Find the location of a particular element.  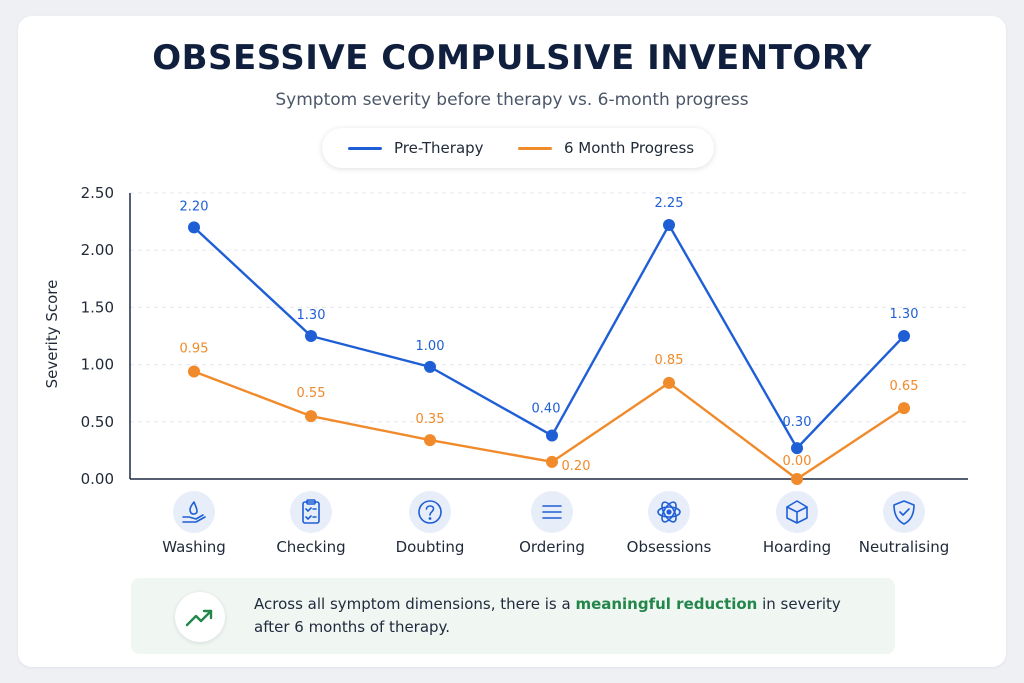

legend-swatch-6-month-progress is located at coordinates (535, 148).